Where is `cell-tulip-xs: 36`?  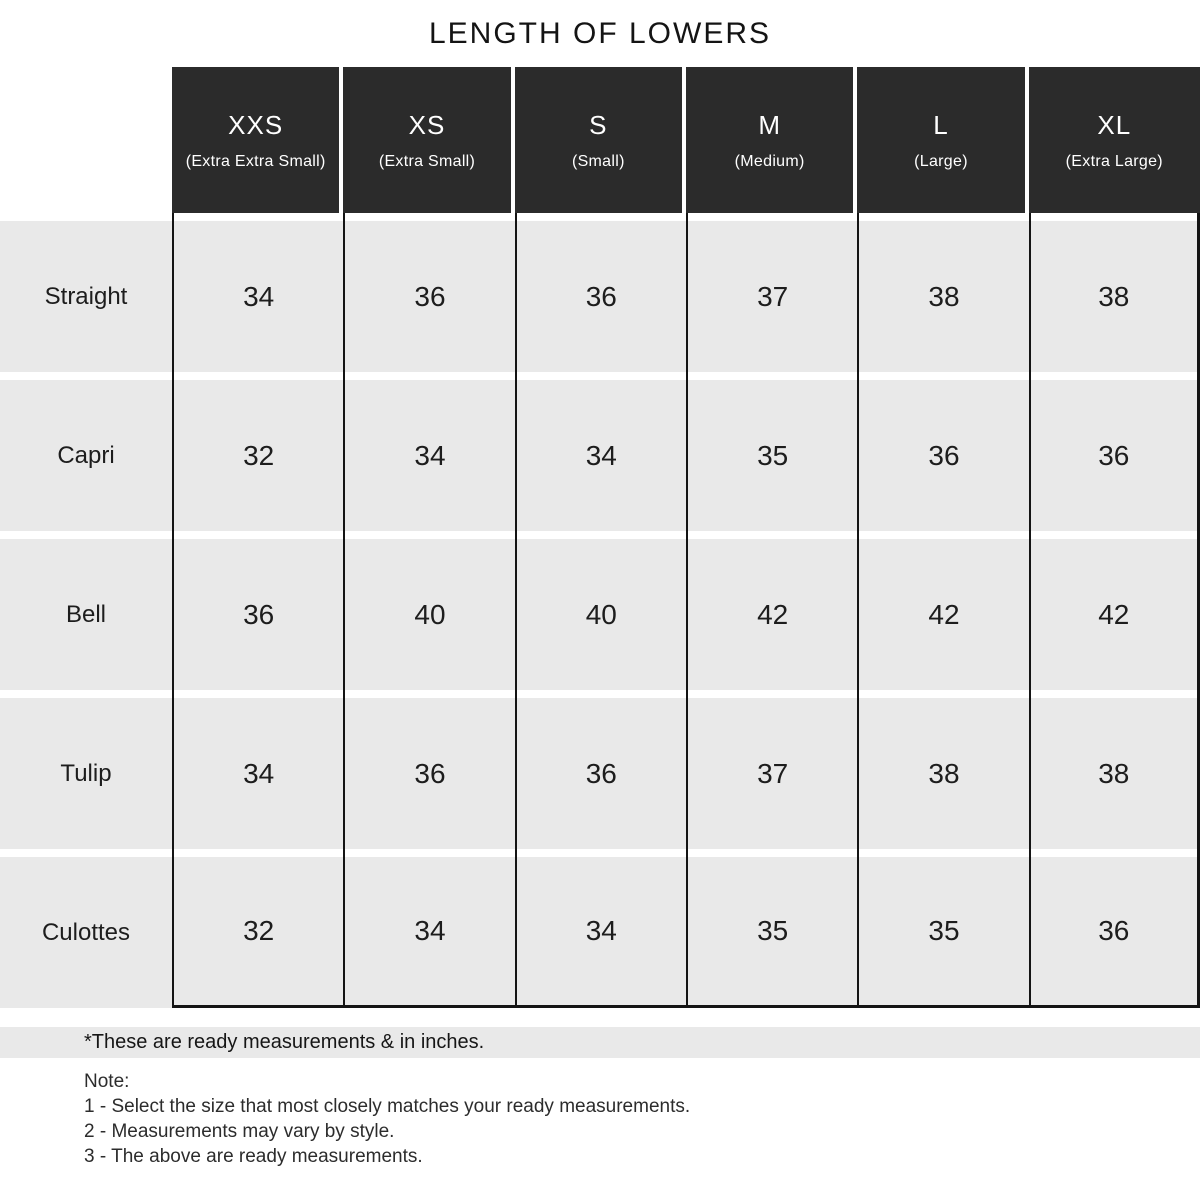
cell-tulip-xs: 36 is located at coordinates (429, 769).